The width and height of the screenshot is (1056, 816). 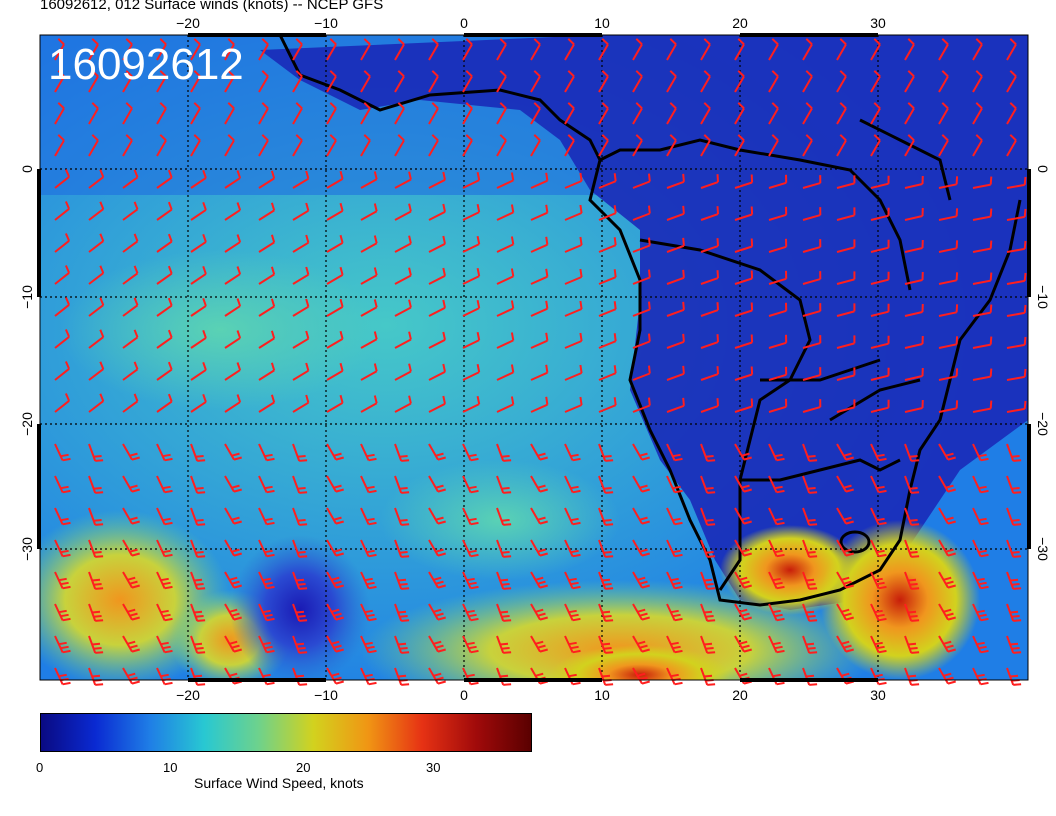 What do you see at coordinates (878, 695) in the screenshot?
I see `x-tick-bottom: 30` at bounding box center [878, 695].